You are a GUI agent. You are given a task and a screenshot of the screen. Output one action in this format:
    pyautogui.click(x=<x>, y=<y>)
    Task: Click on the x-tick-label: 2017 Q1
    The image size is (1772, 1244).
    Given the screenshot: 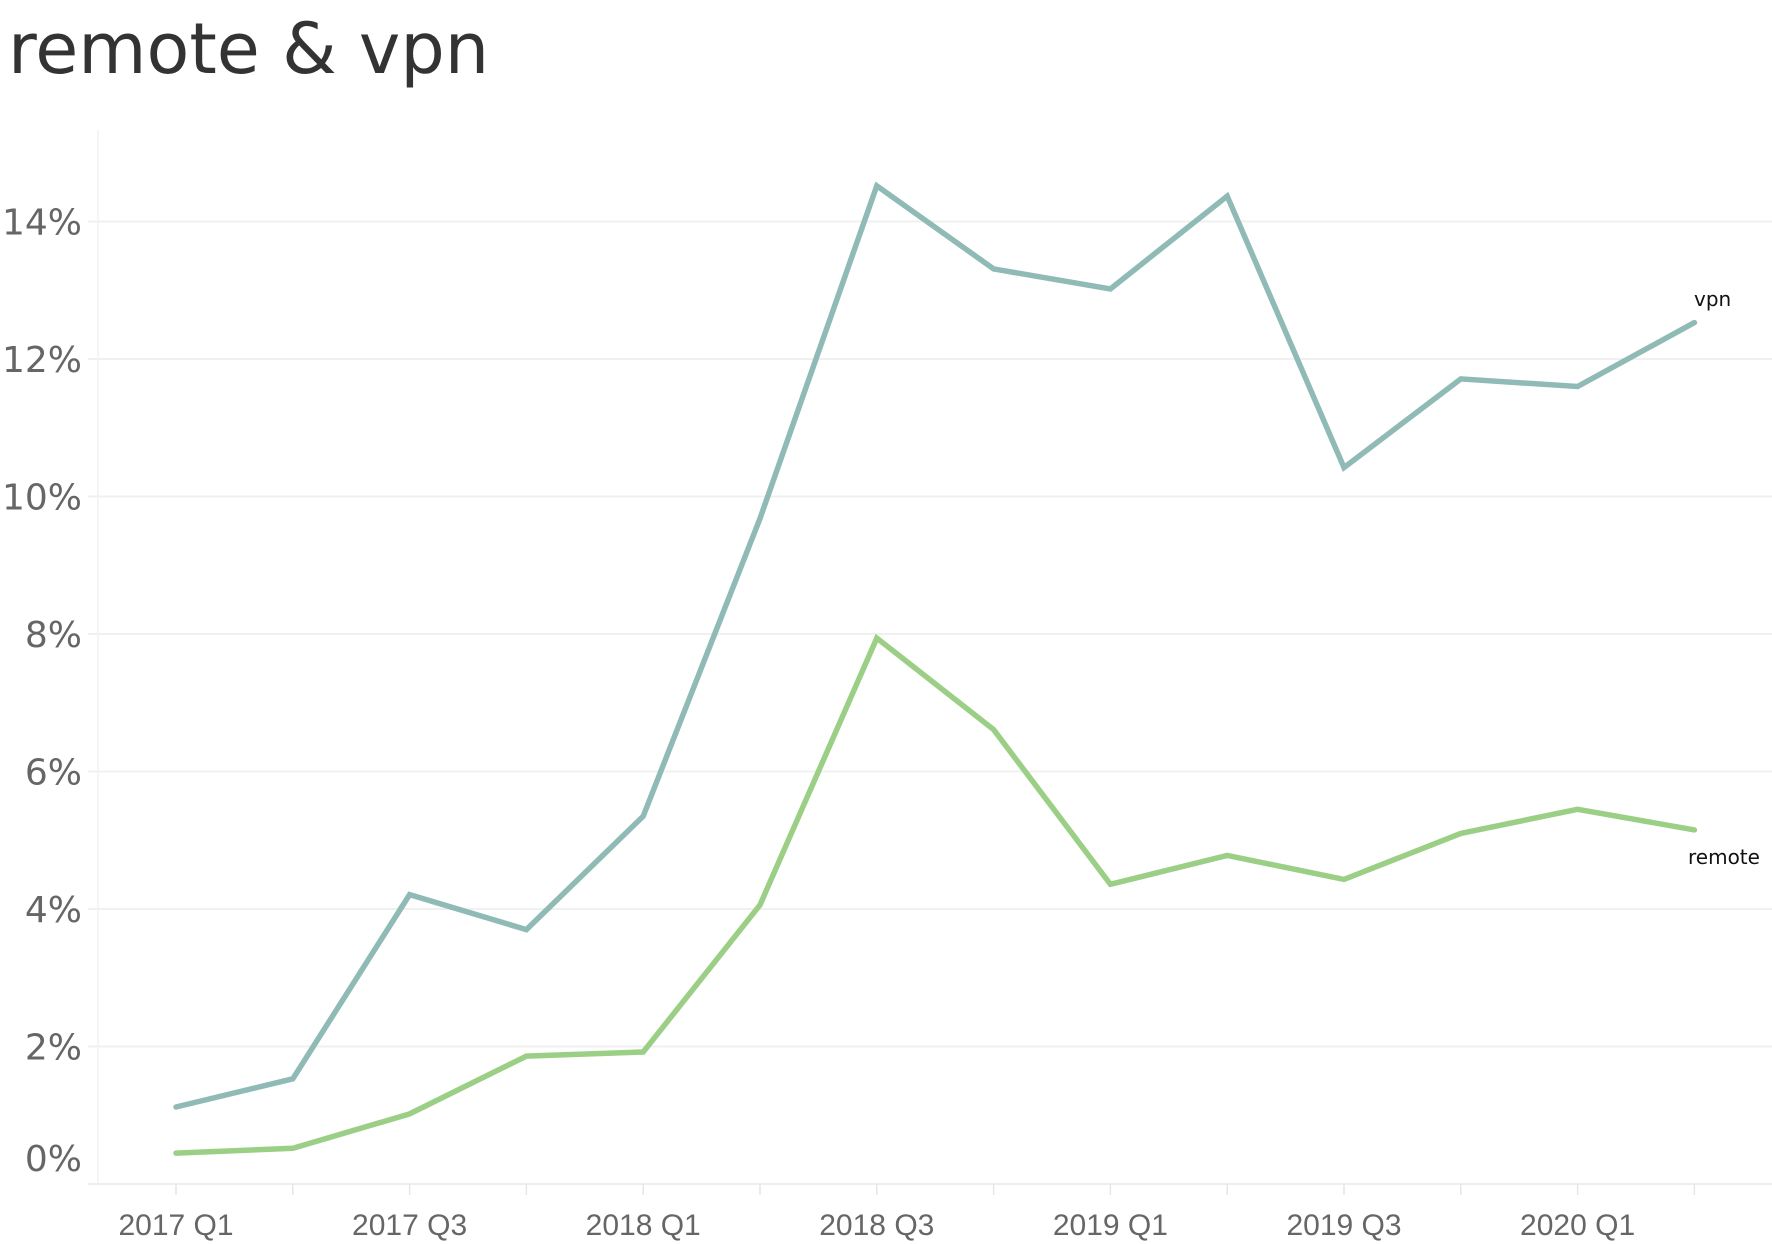 What is the action you would take?
    pyautogui.click(x=175, y=1225)
    